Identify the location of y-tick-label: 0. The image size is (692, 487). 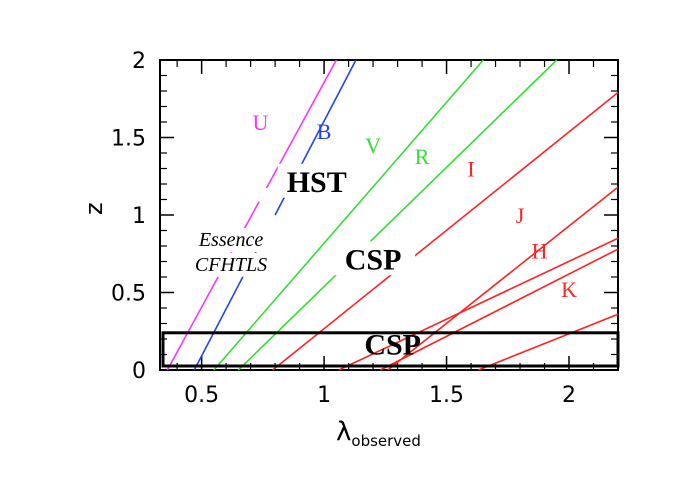
(139, 371).